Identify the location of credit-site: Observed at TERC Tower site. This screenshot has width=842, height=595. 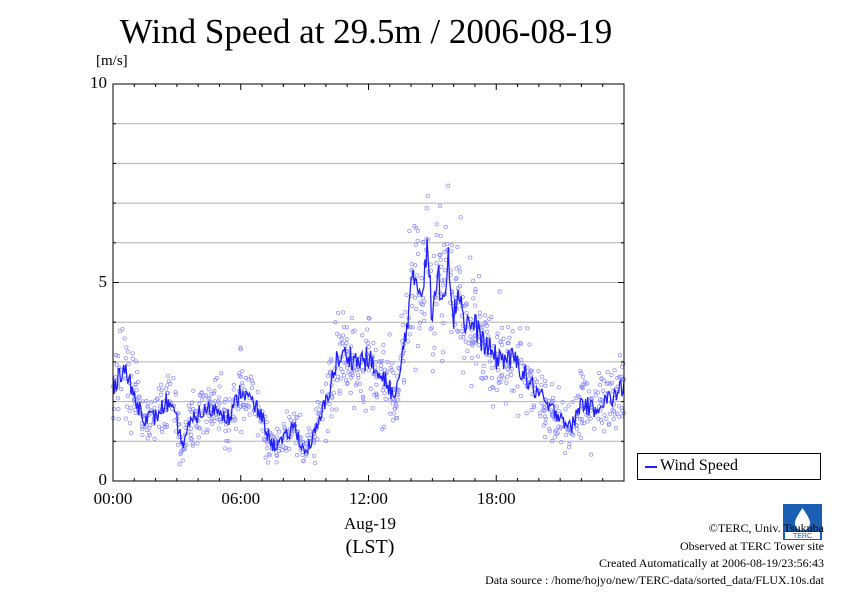
(751, 546).